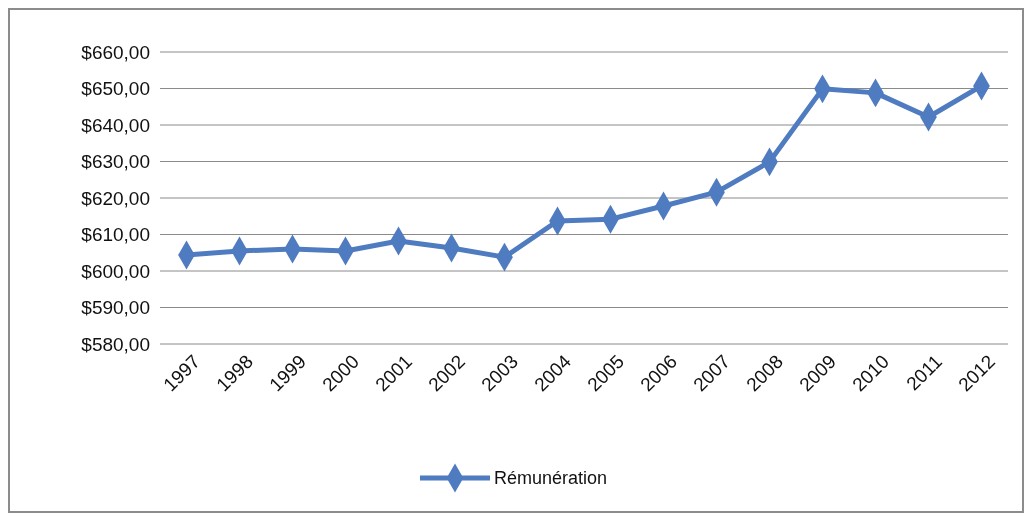  What do you see at coordinates (115, 125) in the screenshot?
I see `y-tick-label: $640,00` at bounding box center [115, 125].